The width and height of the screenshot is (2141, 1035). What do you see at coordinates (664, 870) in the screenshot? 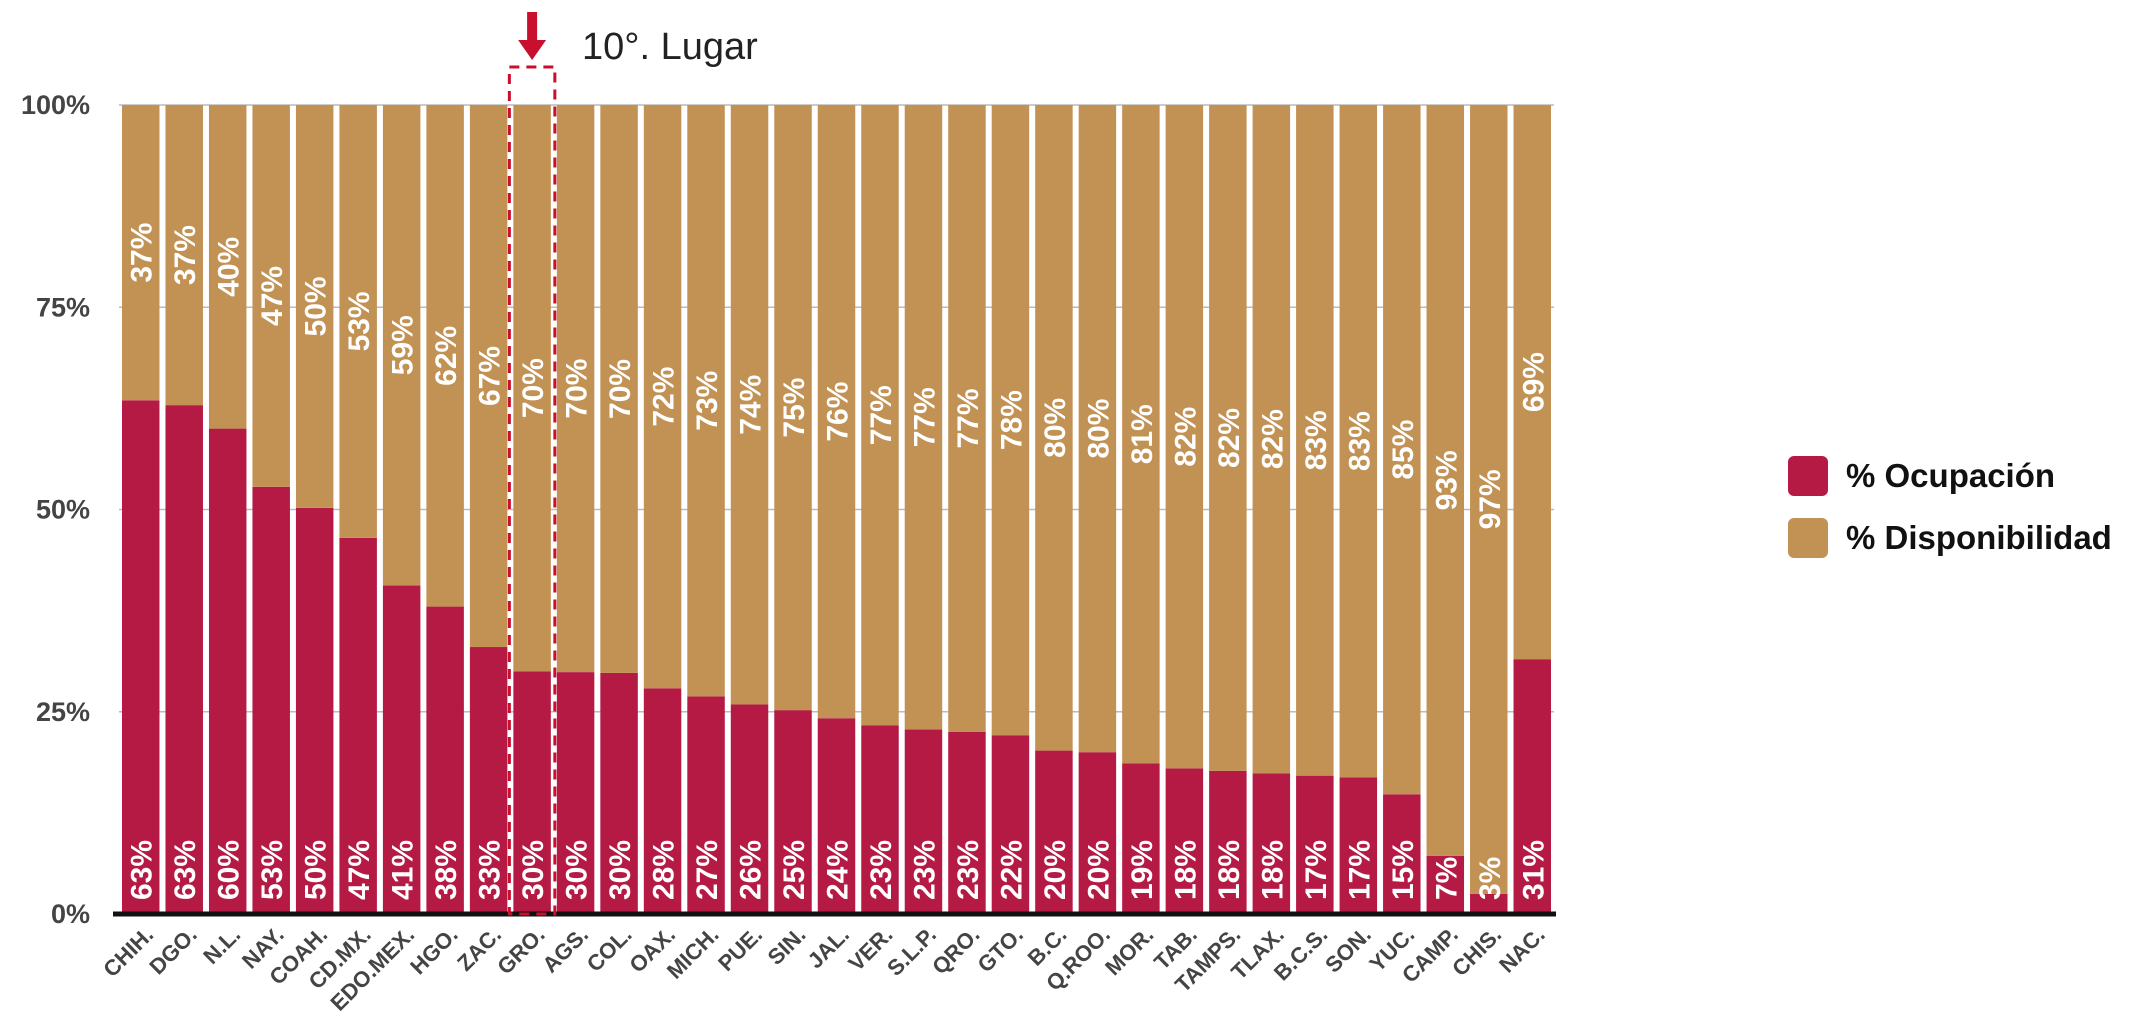
I see `data-label-ocupacion: 28%` at bounding box center [664, 870].